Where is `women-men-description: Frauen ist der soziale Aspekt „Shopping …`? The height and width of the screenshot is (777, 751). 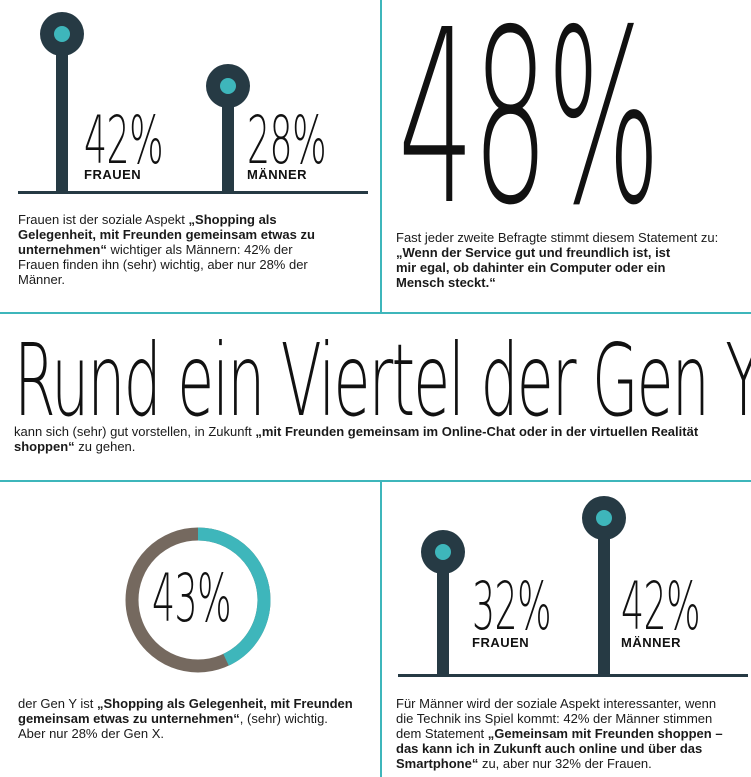
women-men-description: Frauen ist der soziale Aspekt „Shopping … is located at coordinates (166, 249).